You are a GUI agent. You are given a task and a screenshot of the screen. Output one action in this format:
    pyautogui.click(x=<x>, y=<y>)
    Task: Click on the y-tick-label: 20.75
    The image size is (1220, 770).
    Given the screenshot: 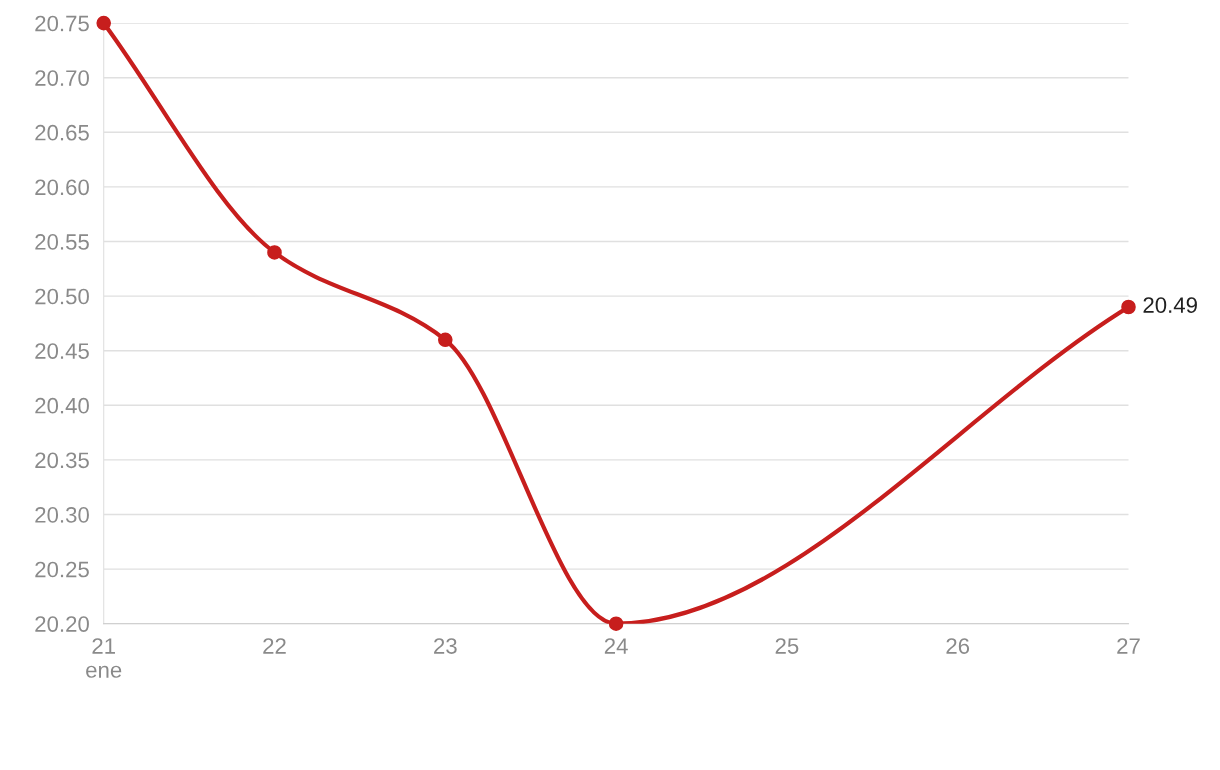 What is the action you would take?
    pyautogui.click(x=62, y=23)
    